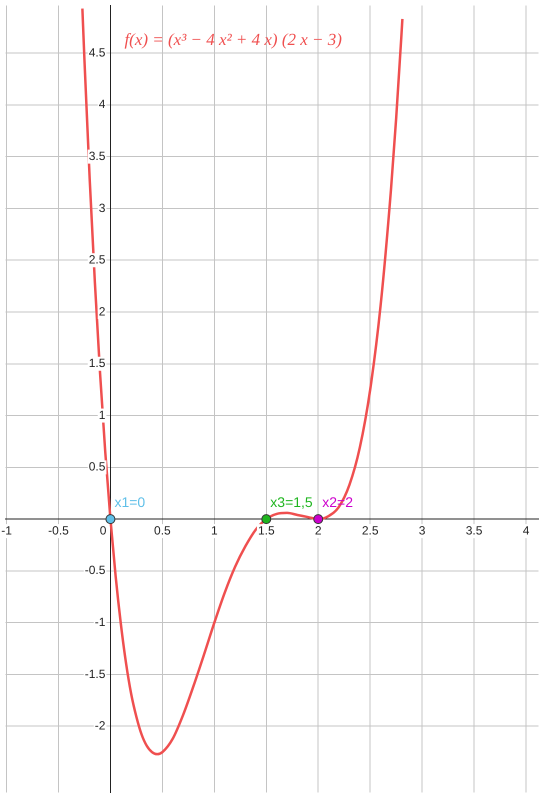 The height and width of the screenshot is (798, 544). Describe the element at coordinates (103, 530) in the screenshot. I see `x-tick-label: 0` at that location.